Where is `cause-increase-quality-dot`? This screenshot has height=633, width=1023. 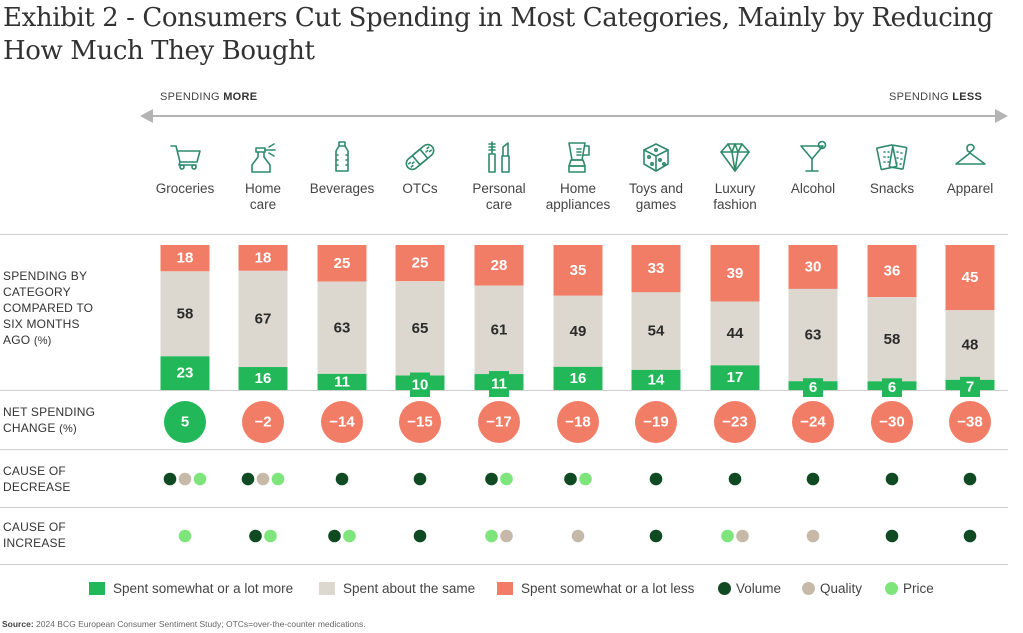 cause-increase-quality-dot is located at coordinates (813, 536).